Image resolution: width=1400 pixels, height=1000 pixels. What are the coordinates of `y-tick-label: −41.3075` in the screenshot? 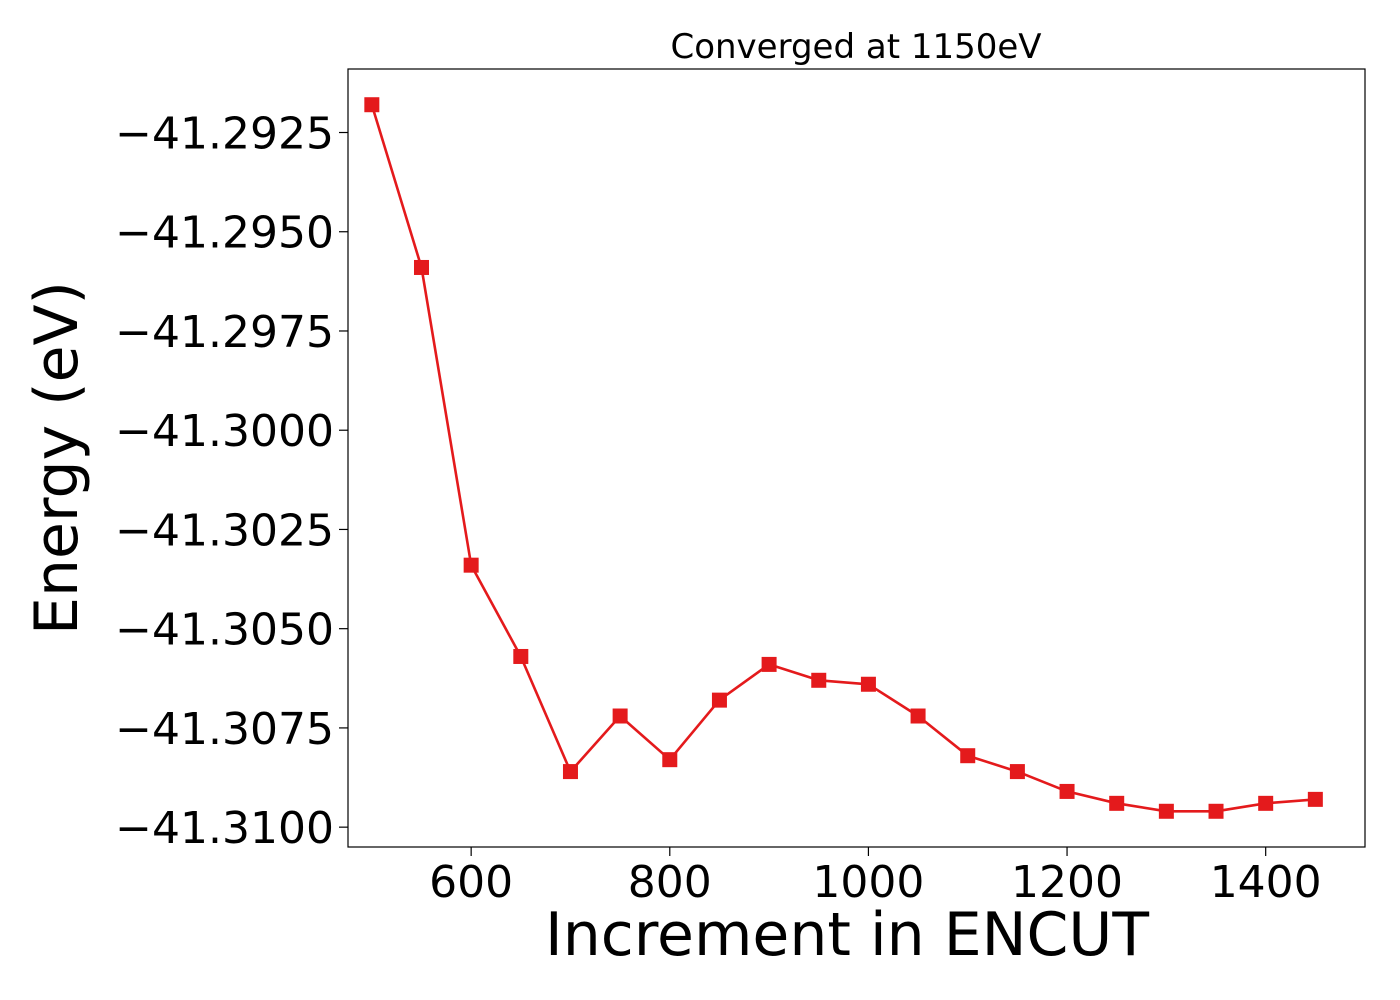 It's located at (224, 729).